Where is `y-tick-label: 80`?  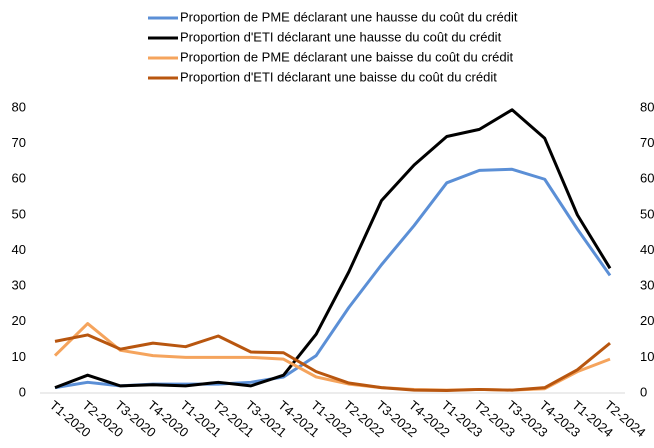
y-tick-label: 80 is located at coordinates (19, 106).